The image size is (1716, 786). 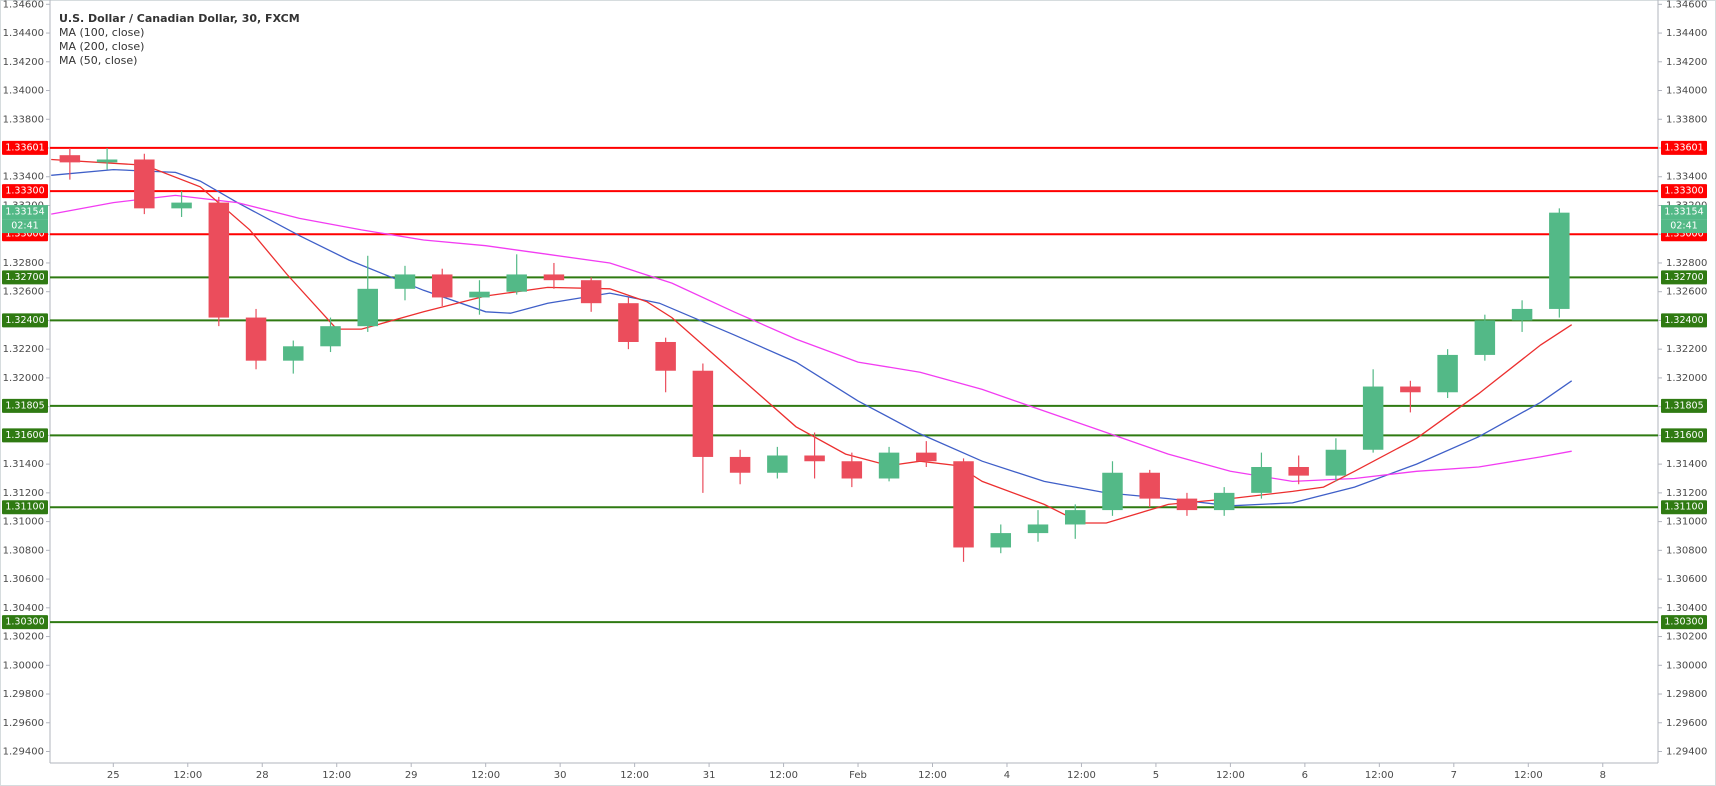 I want to click on y-tick-label: 1.29400, so click(x=1686, y=752).